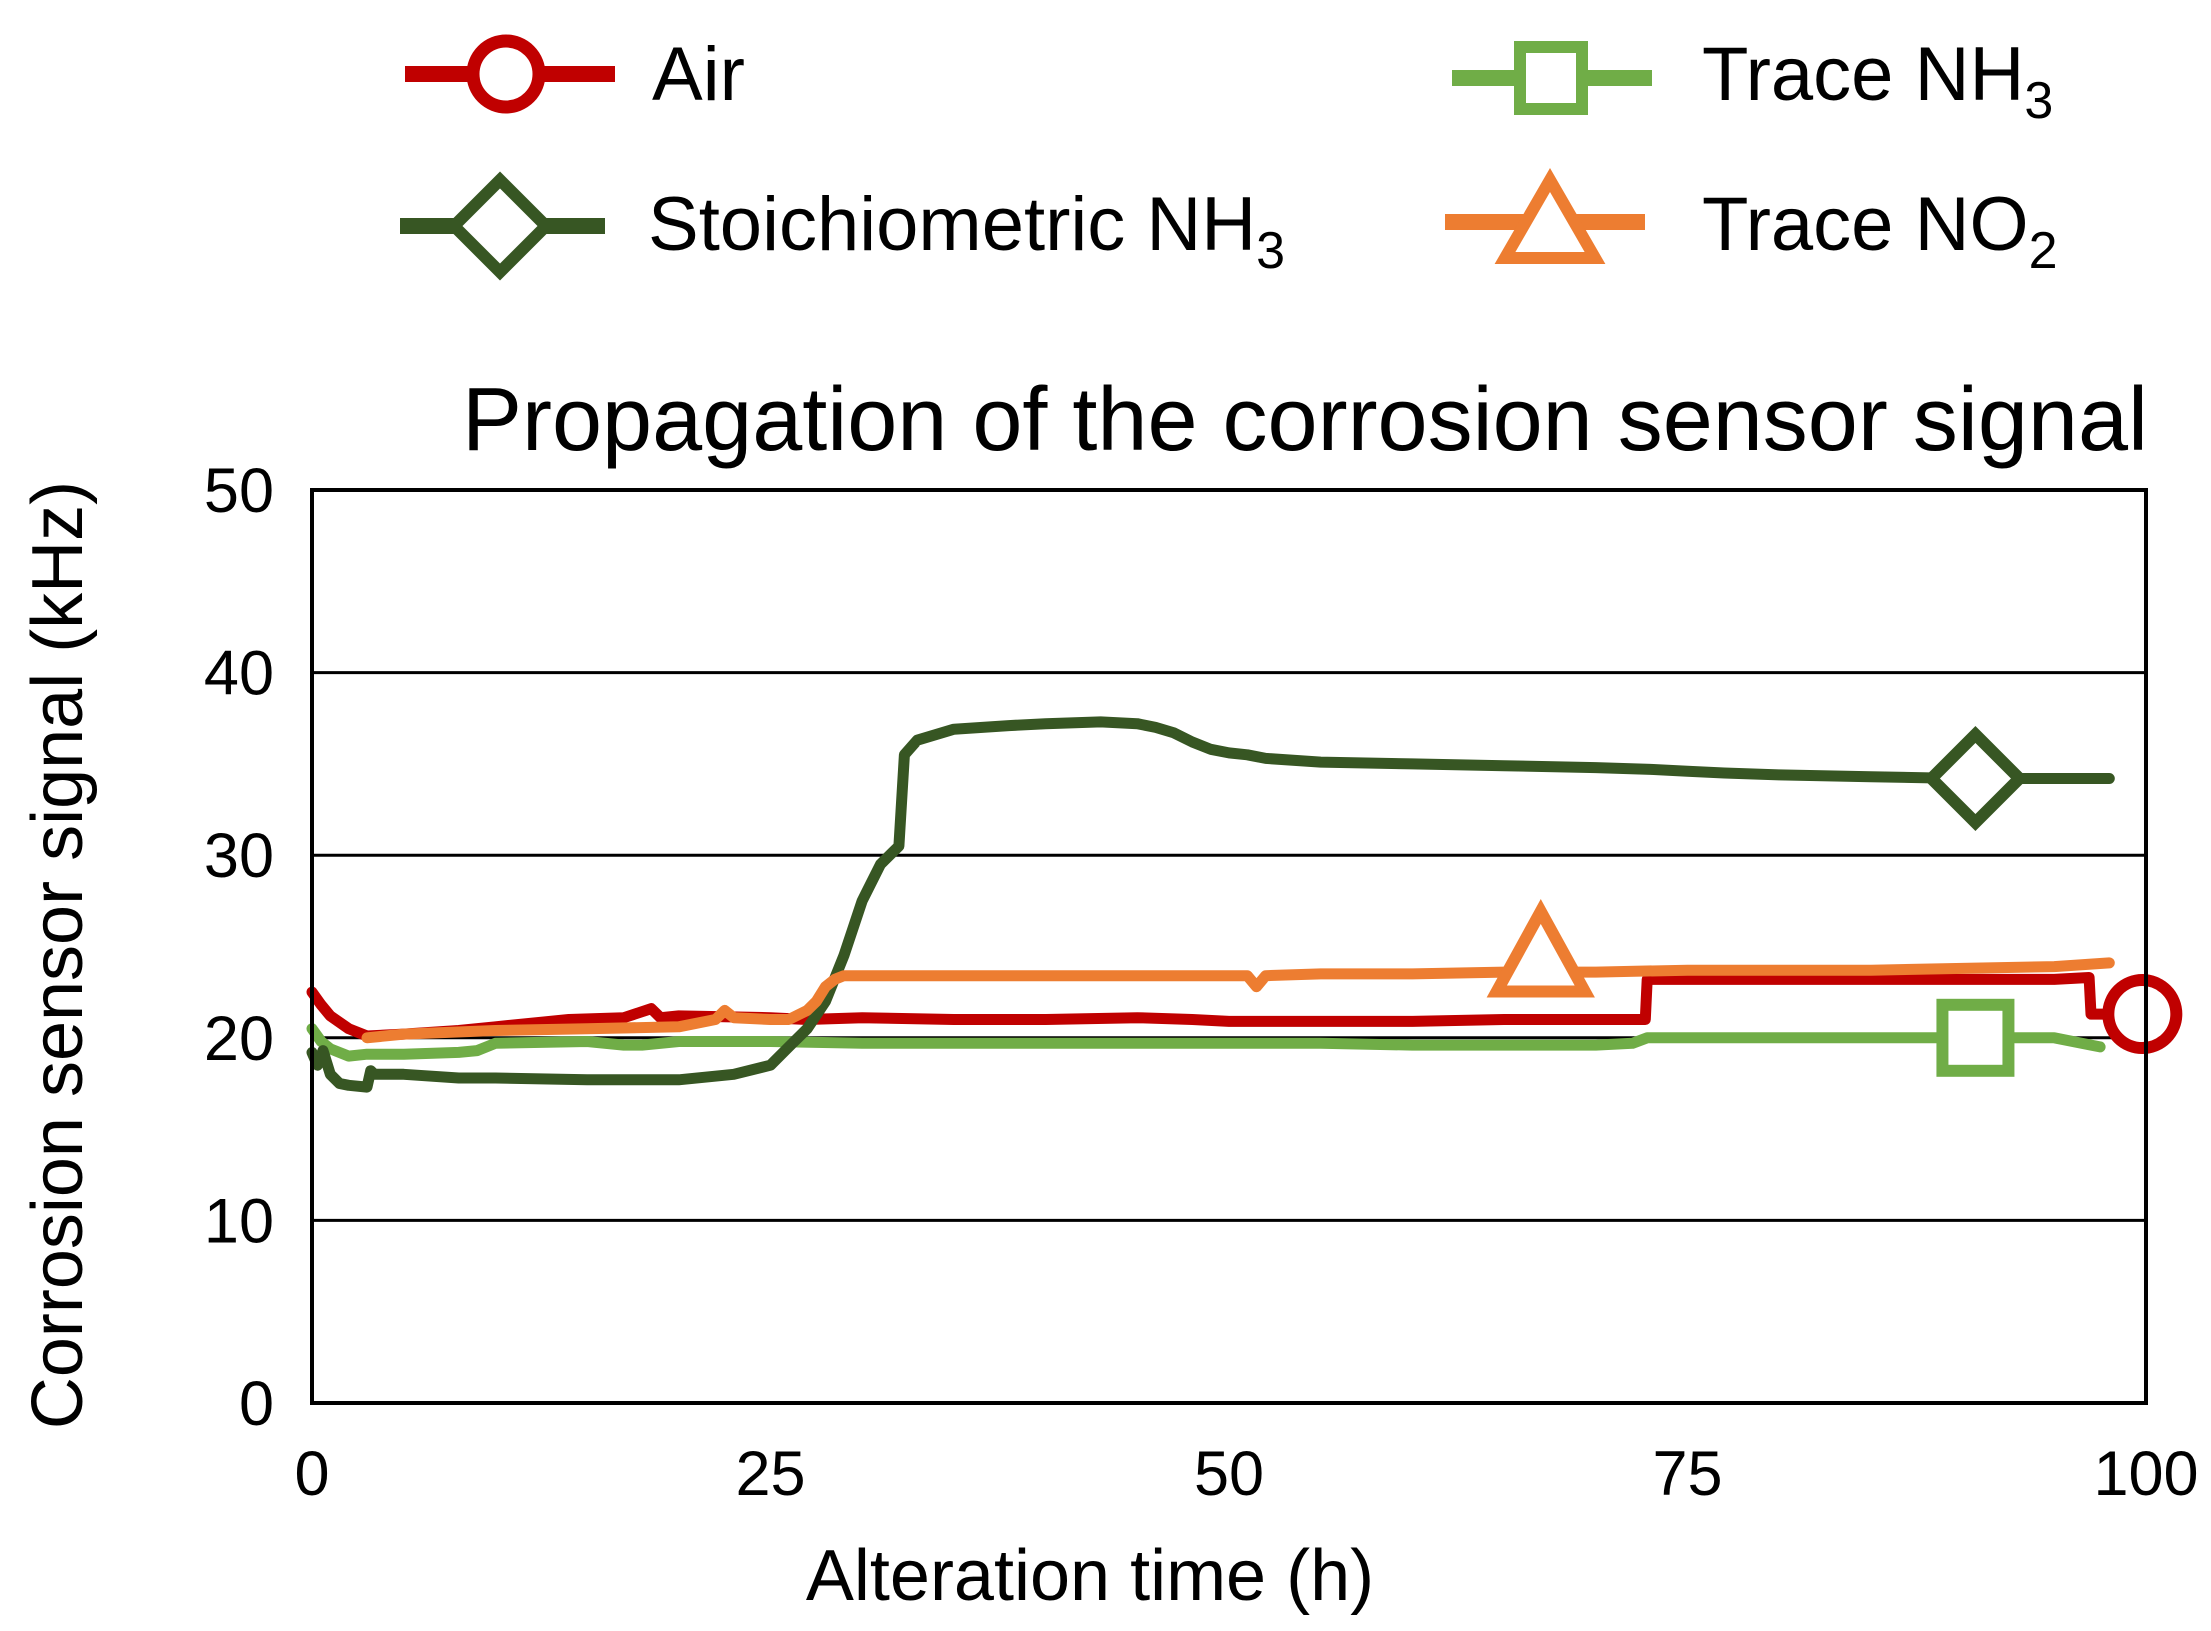 The height and width of the screenshot is (1631, 2211). Describe the element at coordinates (58, 955) in the screenshot. I see `y-axis-label: Corrosion sensor signal (kHz)` at that location.